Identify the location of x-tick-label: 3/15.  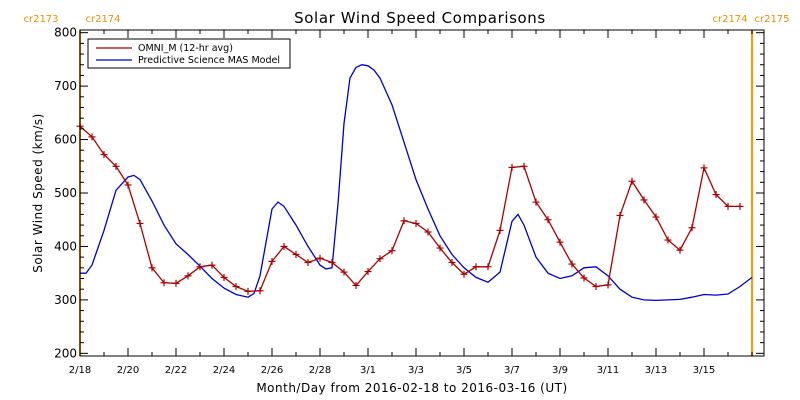
(704, 370).